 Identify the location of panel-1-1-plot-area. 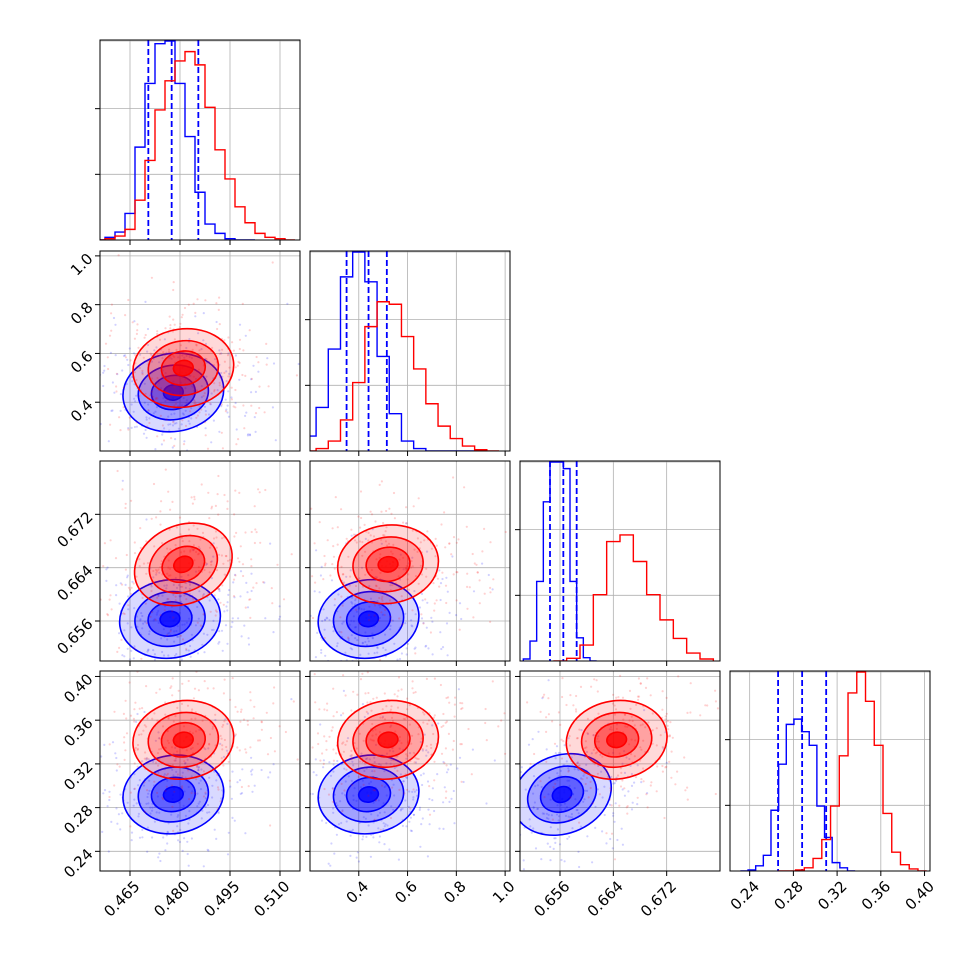
(410, 351).